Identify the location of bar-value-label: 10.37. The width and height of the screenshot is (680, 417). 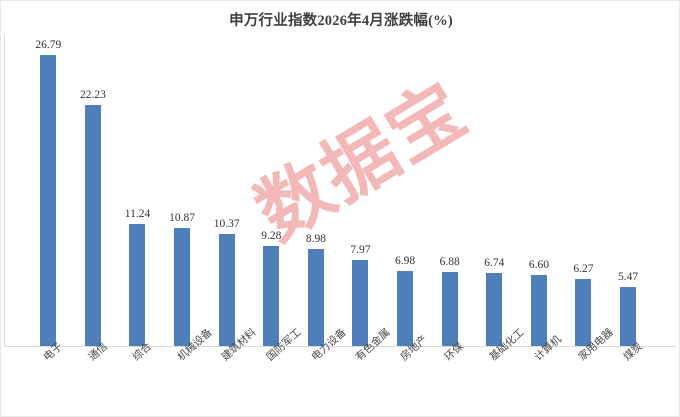
(226, 223).